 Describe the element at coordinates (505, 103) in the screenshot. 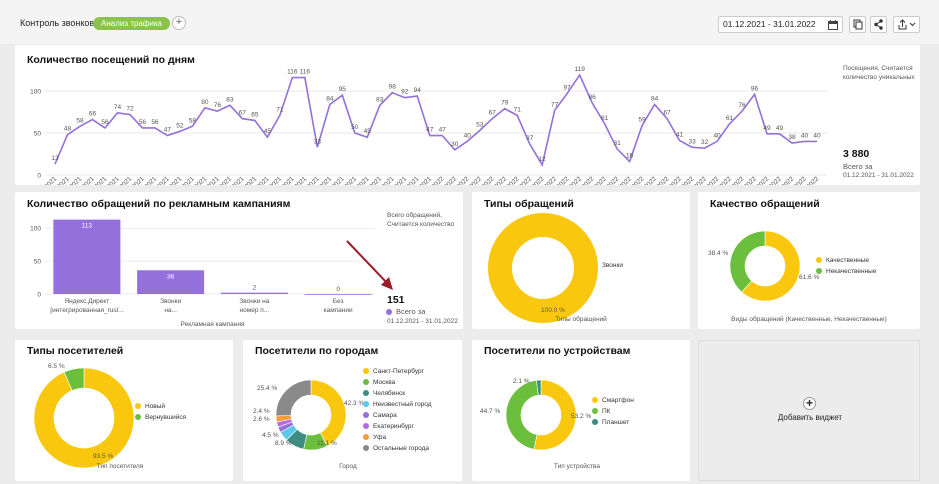

I see `data-label: 79` at that location.